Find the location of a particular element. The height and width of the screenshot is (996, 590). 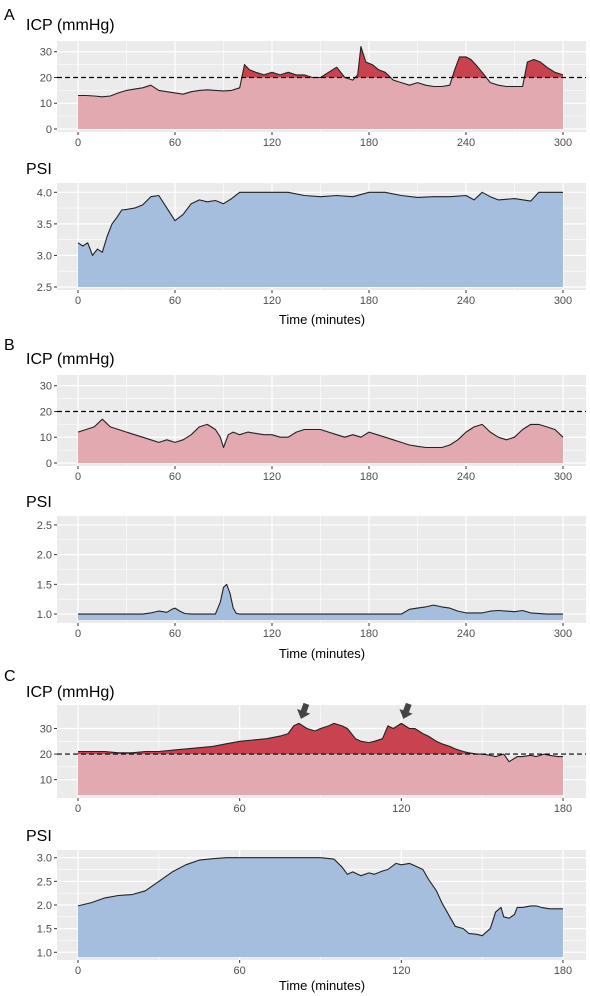

panel-c-icp-chart: ICP (mmHg) 10 20 30 0 60 120 180 is located at coordinates (306, 749).